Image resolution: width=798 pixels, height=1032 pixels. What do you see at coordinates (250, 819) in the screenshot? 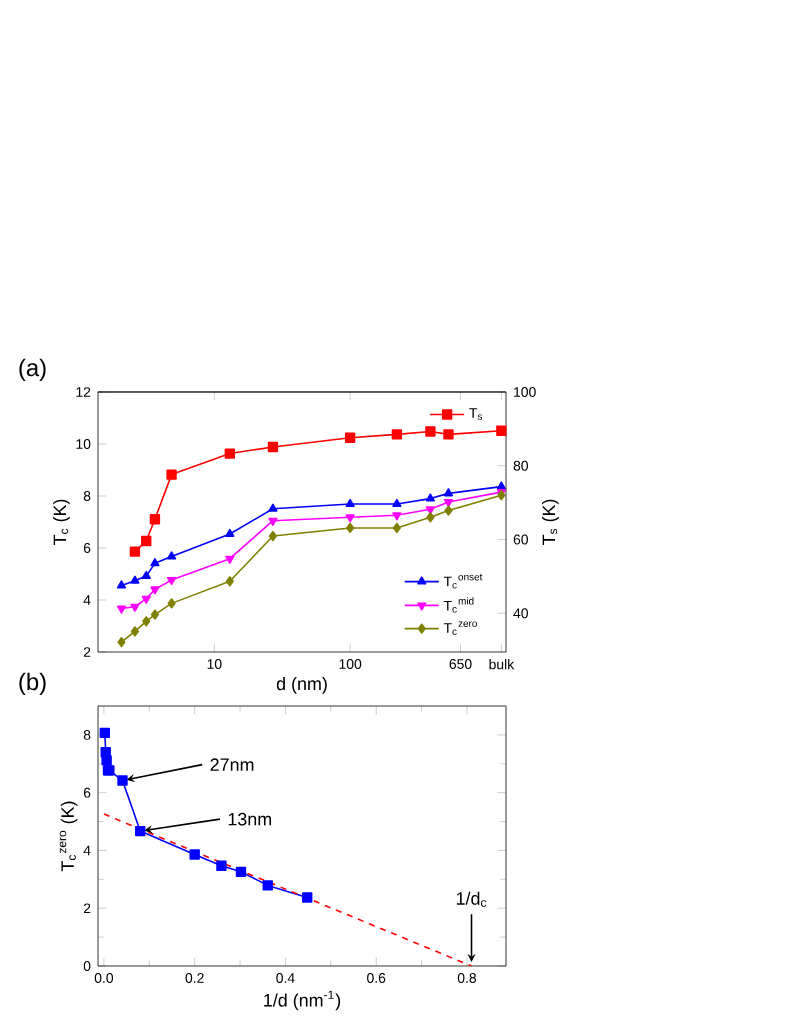
I see `annotation: 13nm` at bounding box center [250, 819].